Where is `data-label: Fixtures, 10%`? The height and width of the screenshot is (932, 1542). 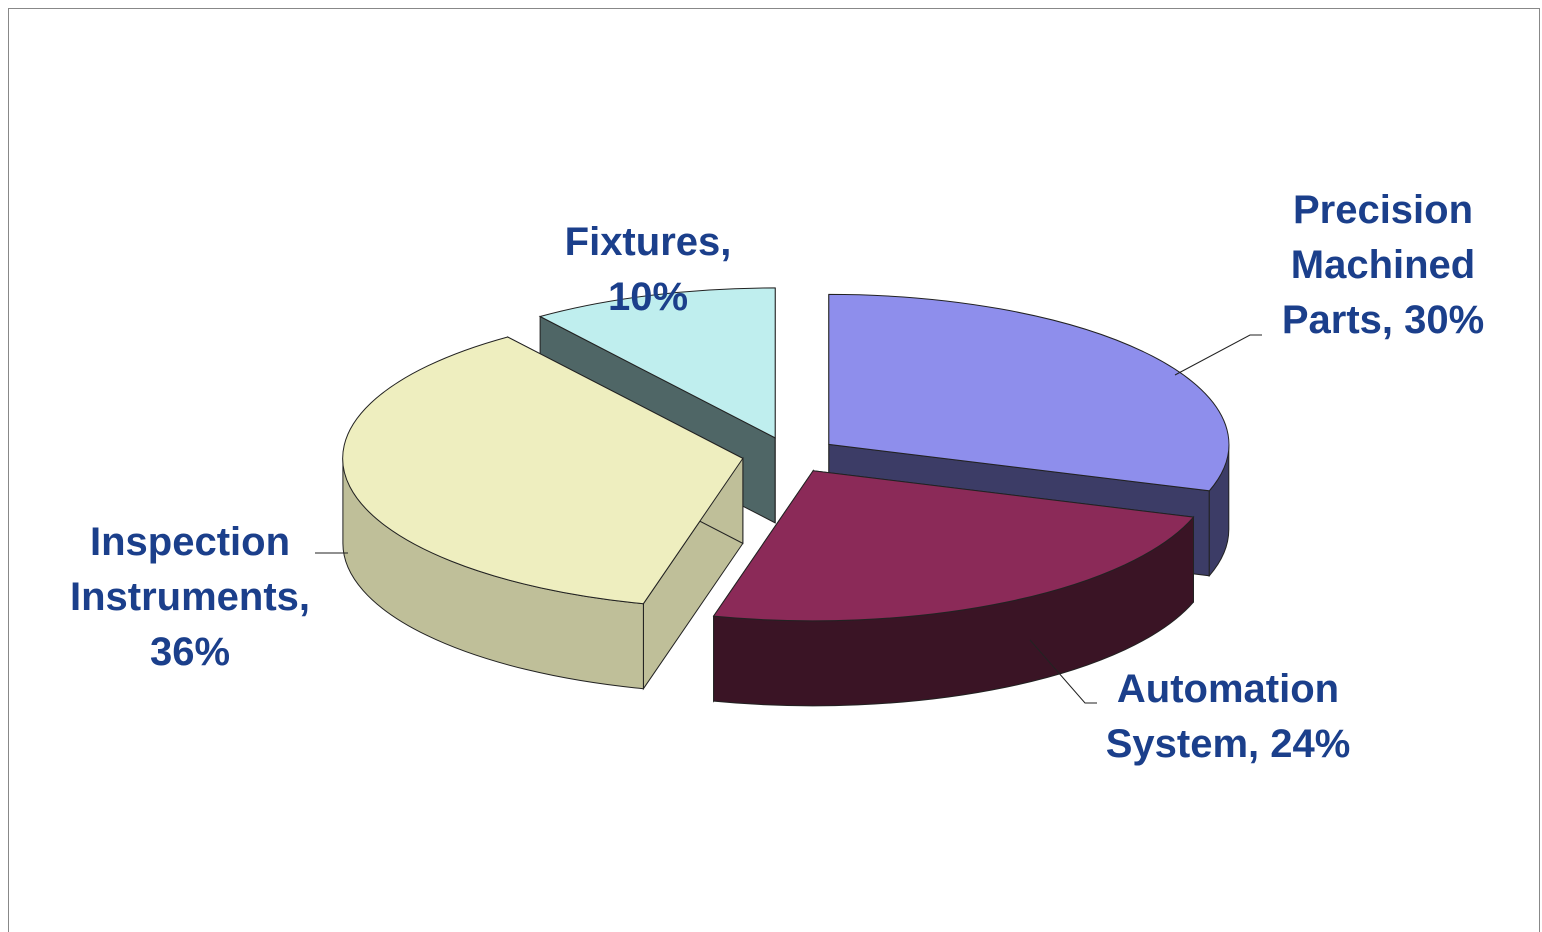
data-label: Fixtures, 10% is located at coordinates (648, 269).